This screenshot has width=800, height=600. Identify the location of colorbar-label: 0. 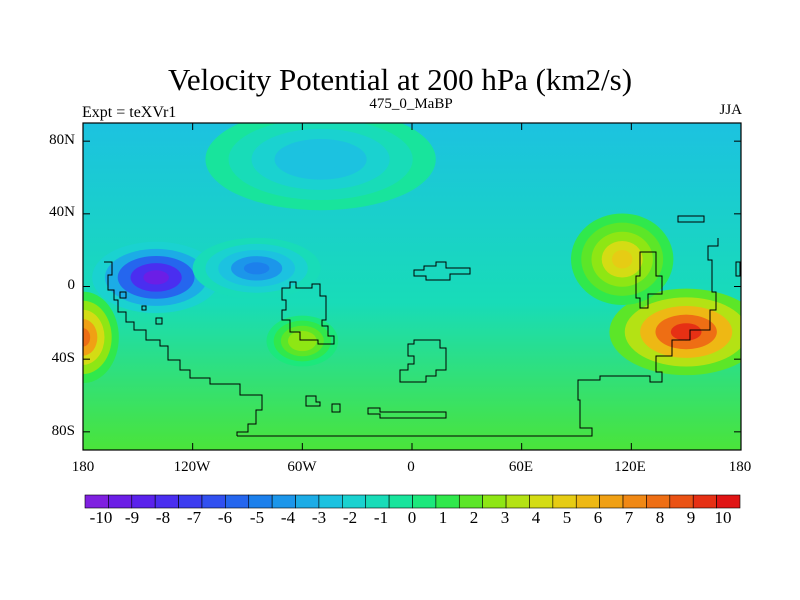
(412, 517).